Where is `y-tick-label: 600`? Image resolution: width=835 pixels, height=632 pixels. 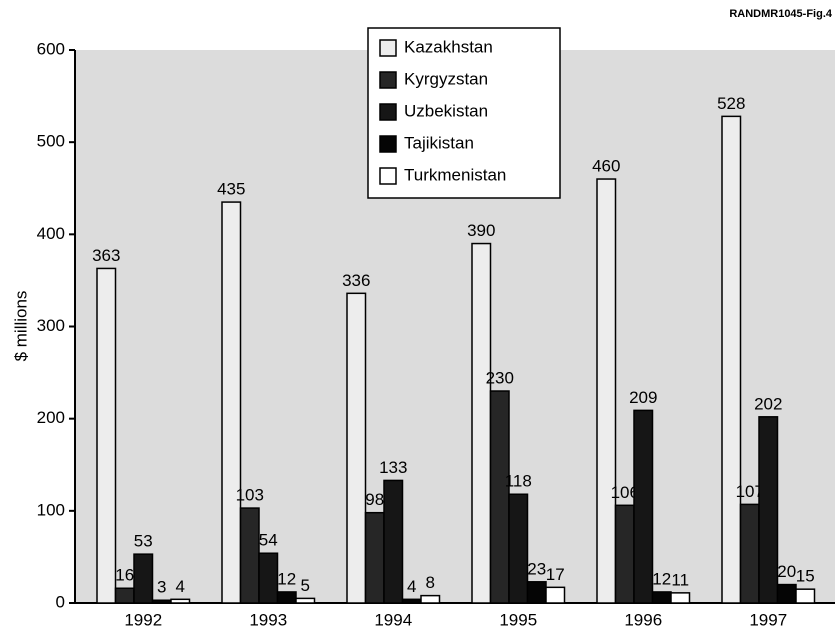 y-tick-label: 600 is located at coordinates (51, 48).